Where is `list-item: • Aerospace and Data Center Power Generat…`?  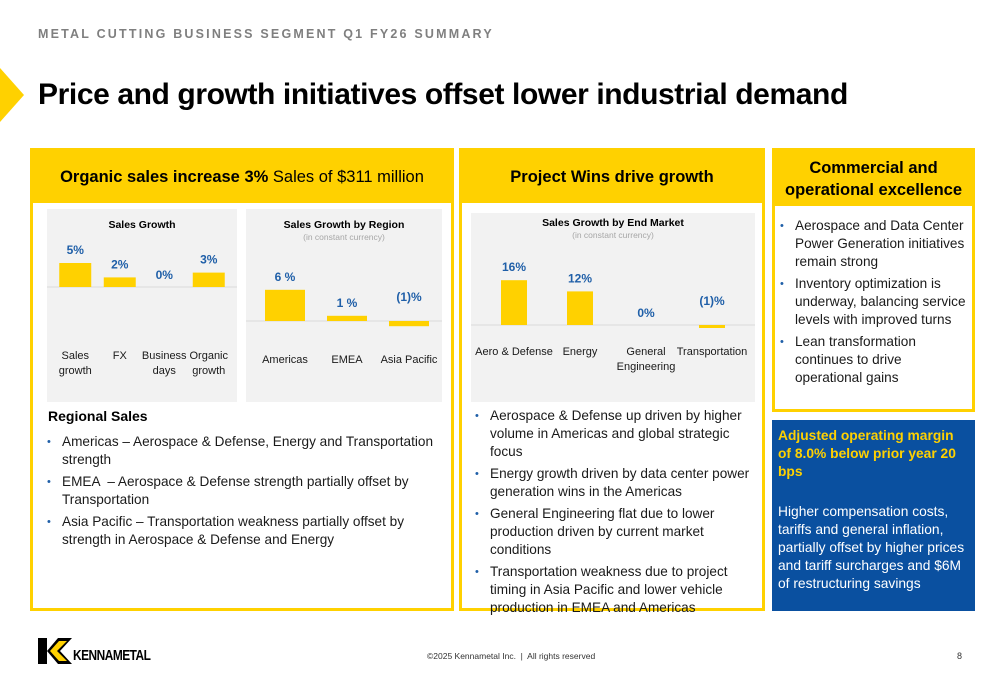
list-item: • Aerospace and Data Center Power Generat… is located at coordinates (872, 243).